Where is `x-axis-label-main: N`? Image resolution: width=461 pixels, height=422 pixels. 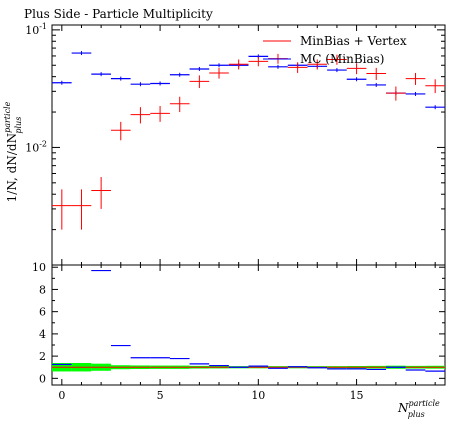 x-axis-label-main: N is located at coordinates (403, 408).